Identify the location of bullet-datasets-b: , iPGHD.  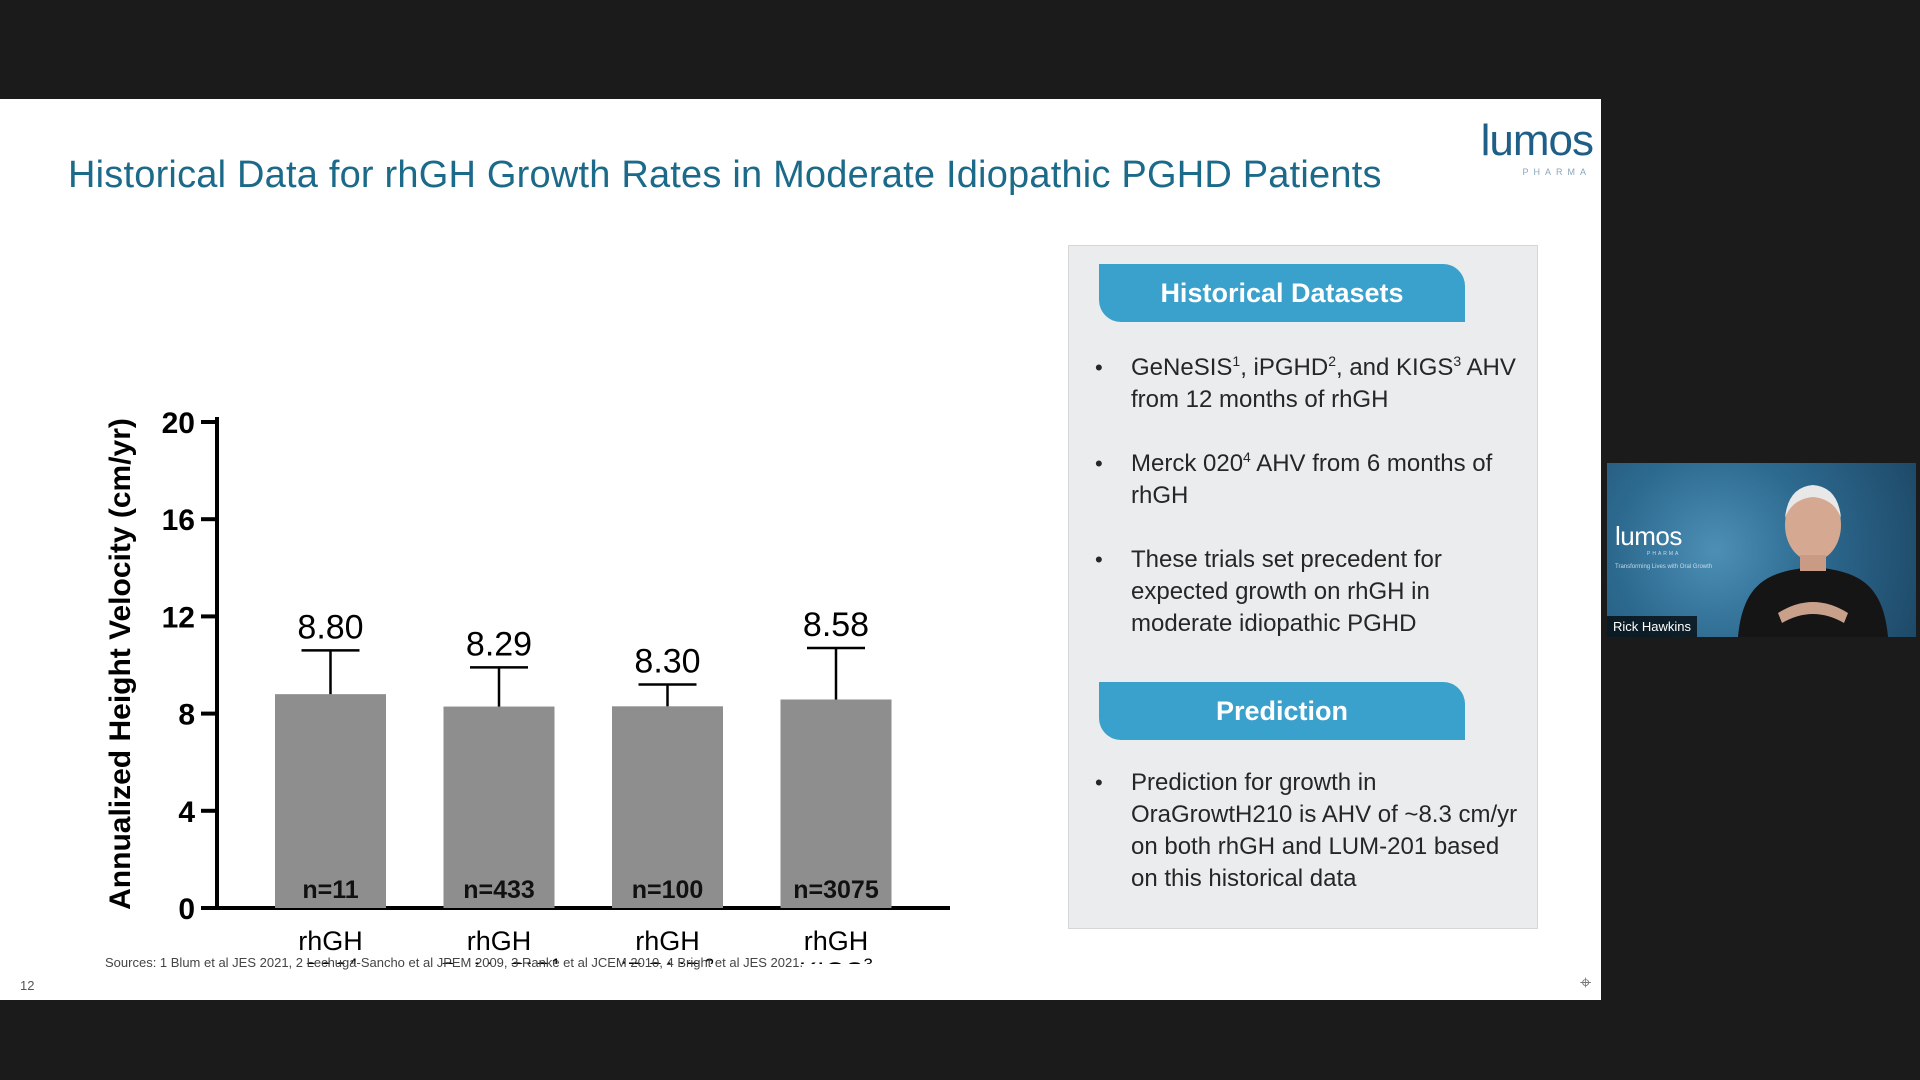
(1284, 367).